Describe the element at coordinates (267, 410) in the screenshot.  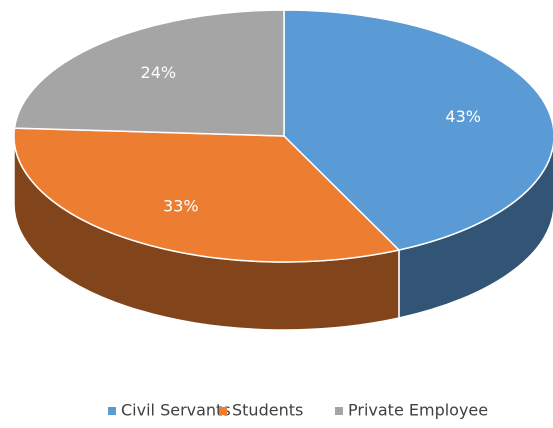
I see `legend-label: Students` at that location.